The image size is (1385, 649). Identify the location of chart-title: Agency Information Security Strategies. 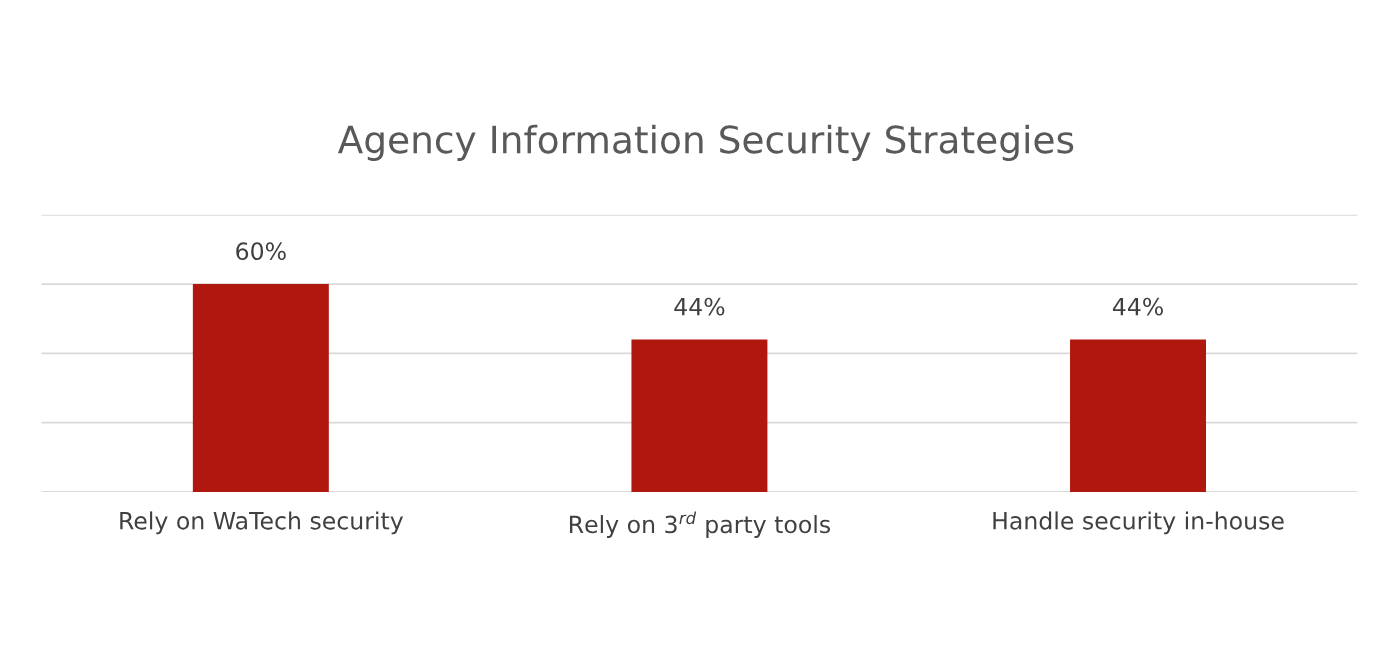
(705, 142).